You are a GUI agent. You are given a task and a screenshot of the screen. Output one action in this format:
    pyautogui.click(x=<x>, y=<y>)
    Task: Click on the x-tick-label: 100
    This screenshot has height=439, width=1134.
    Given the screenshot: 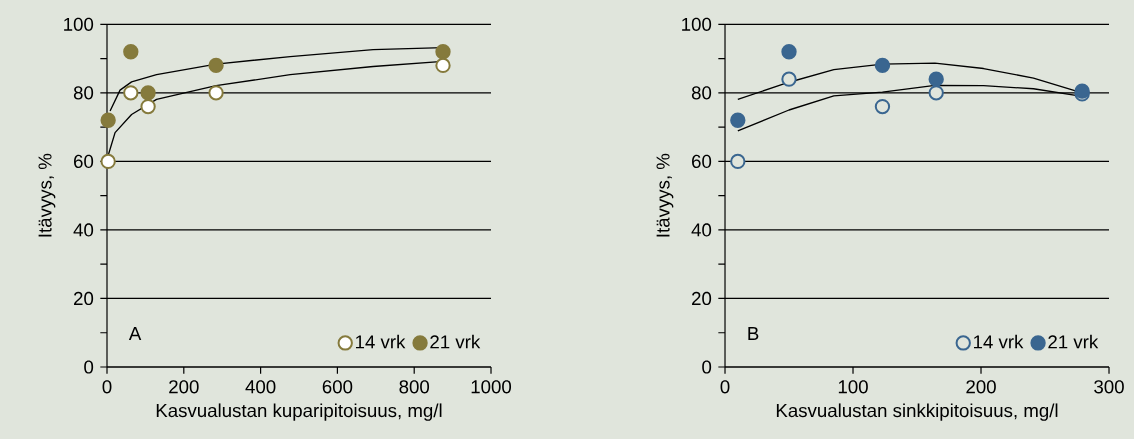 What is the action you would take?
    pyautogui.click(x=853, y=387)
    